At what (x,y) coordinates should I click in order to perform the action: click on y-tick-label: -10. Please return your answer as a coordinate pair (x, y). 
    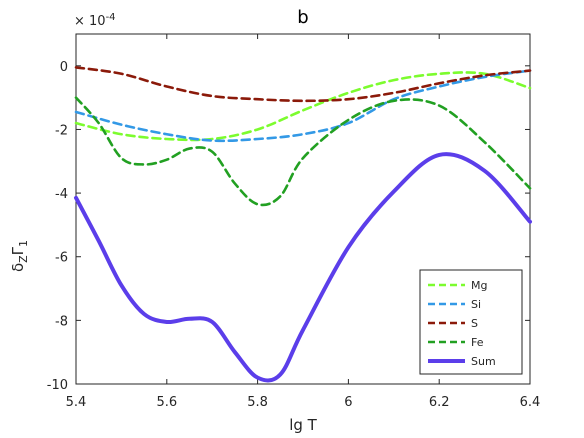
    Looking at the image, I should click on (57, 385).